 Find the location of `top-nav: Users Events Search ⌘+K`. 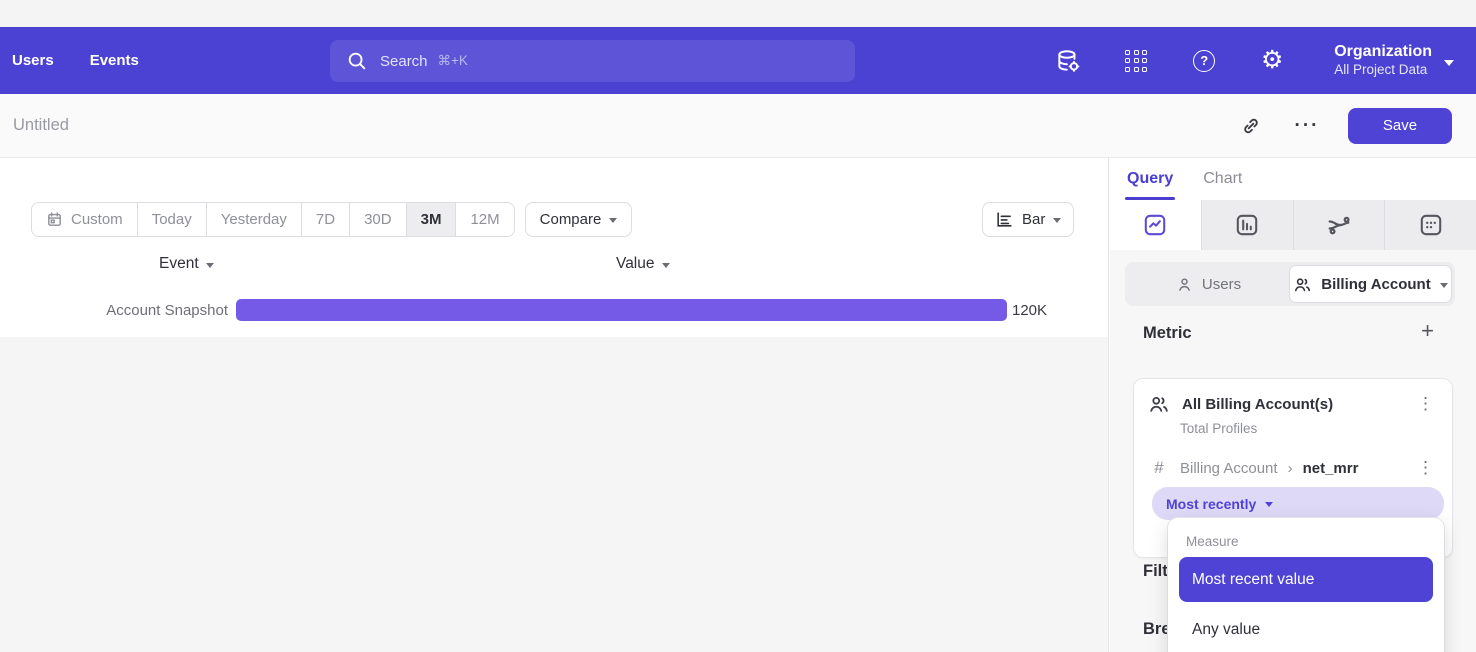

top-nav: Users Events Search ⌘+K is located at coordinates (738, 60).